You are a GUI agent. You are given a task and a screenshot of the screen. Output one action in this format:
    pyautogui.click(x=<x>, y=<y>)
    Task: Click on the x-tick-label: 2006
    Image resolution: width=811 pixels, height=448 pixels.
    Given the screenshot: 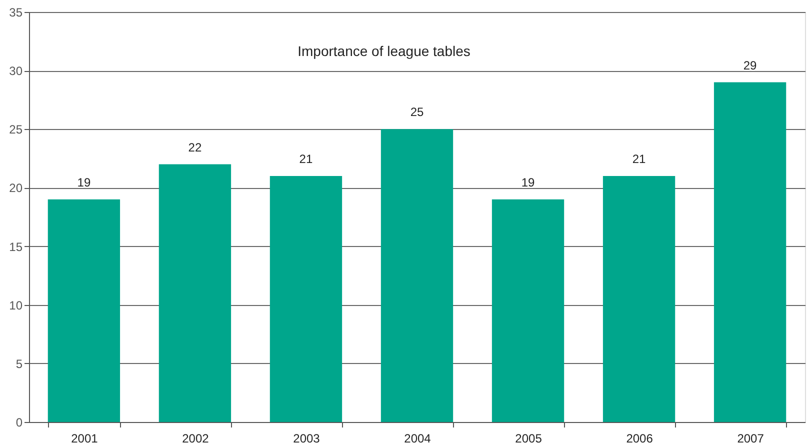 What is the action you would take?
    pyautogui.click(x=640, y=439)
    